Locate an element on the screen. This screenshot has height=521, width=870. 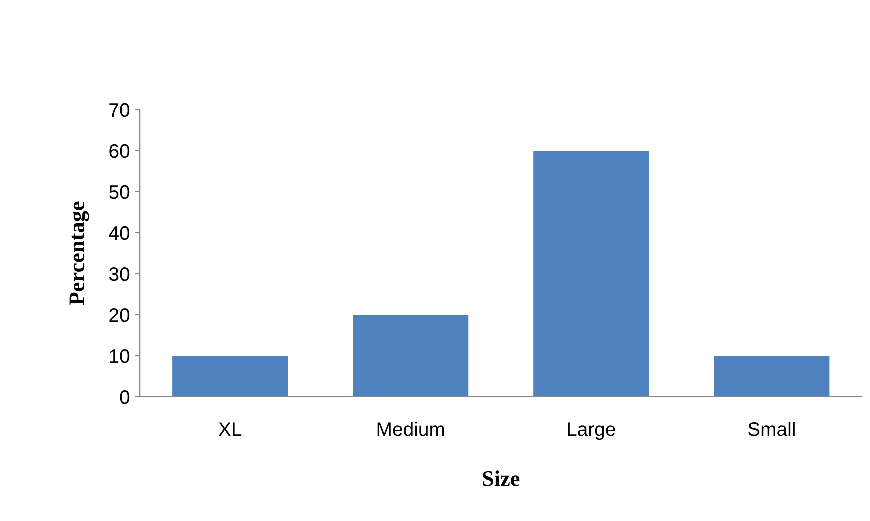
y-tick-label: 50 is located at coordinates (120, 192).